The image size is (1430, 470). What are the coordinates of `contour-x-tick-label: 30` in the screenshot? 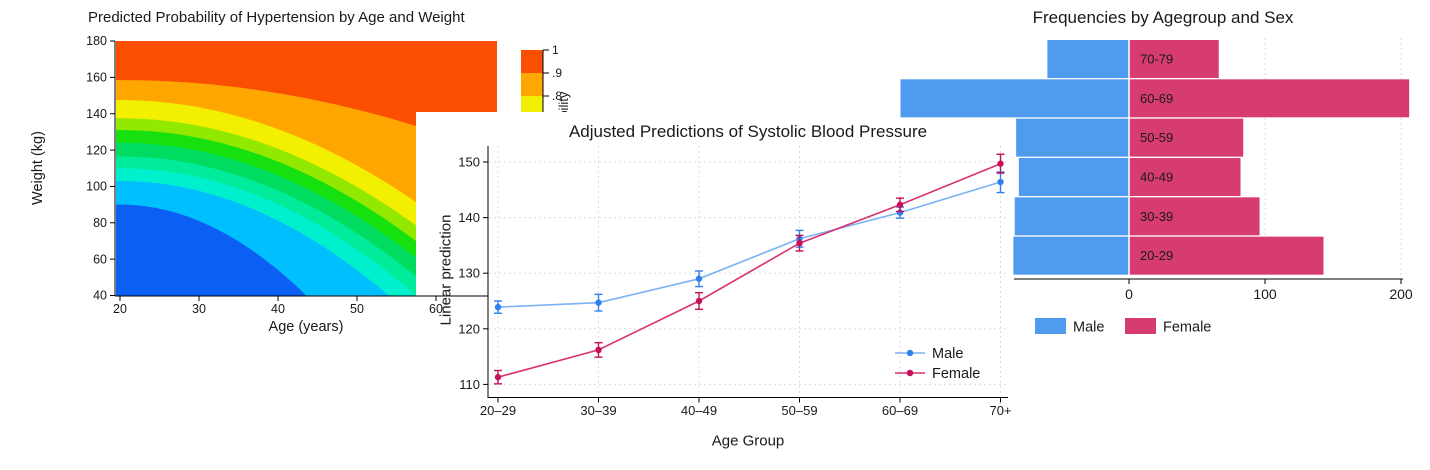 It's located at (199, 309).